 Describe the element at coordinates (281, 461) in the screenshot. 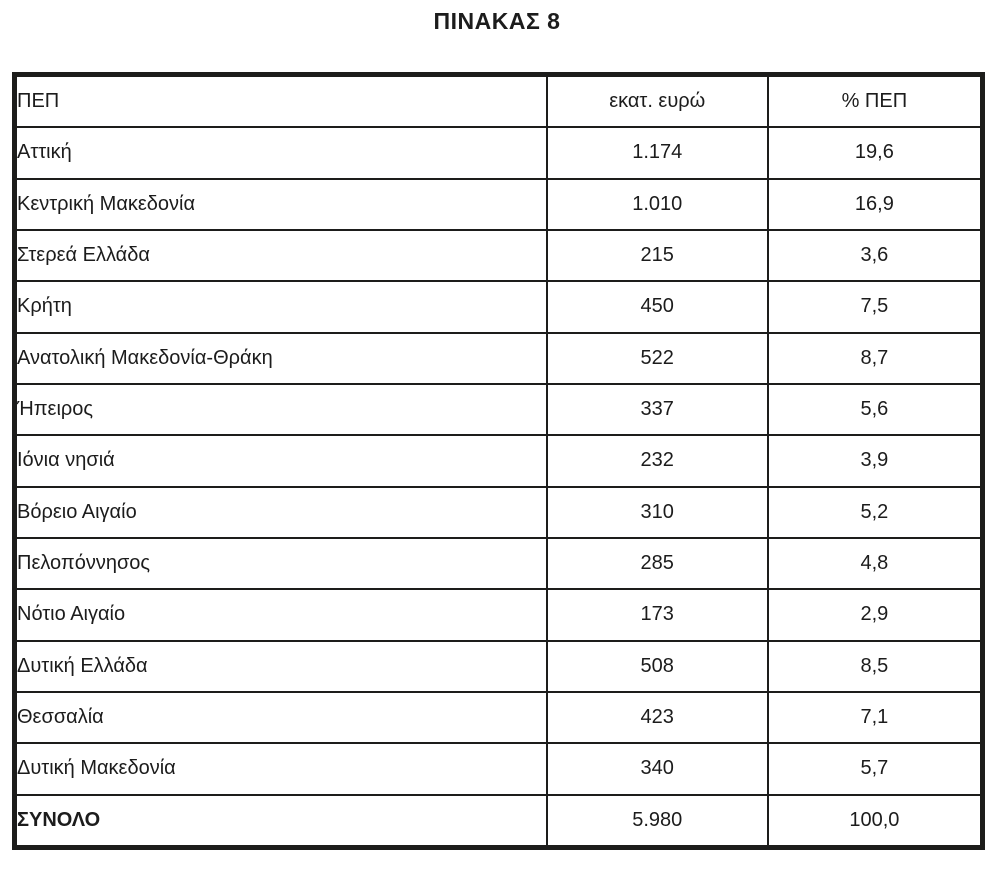

I see `region-name-cell: Ιόνια νησιά` at that location.